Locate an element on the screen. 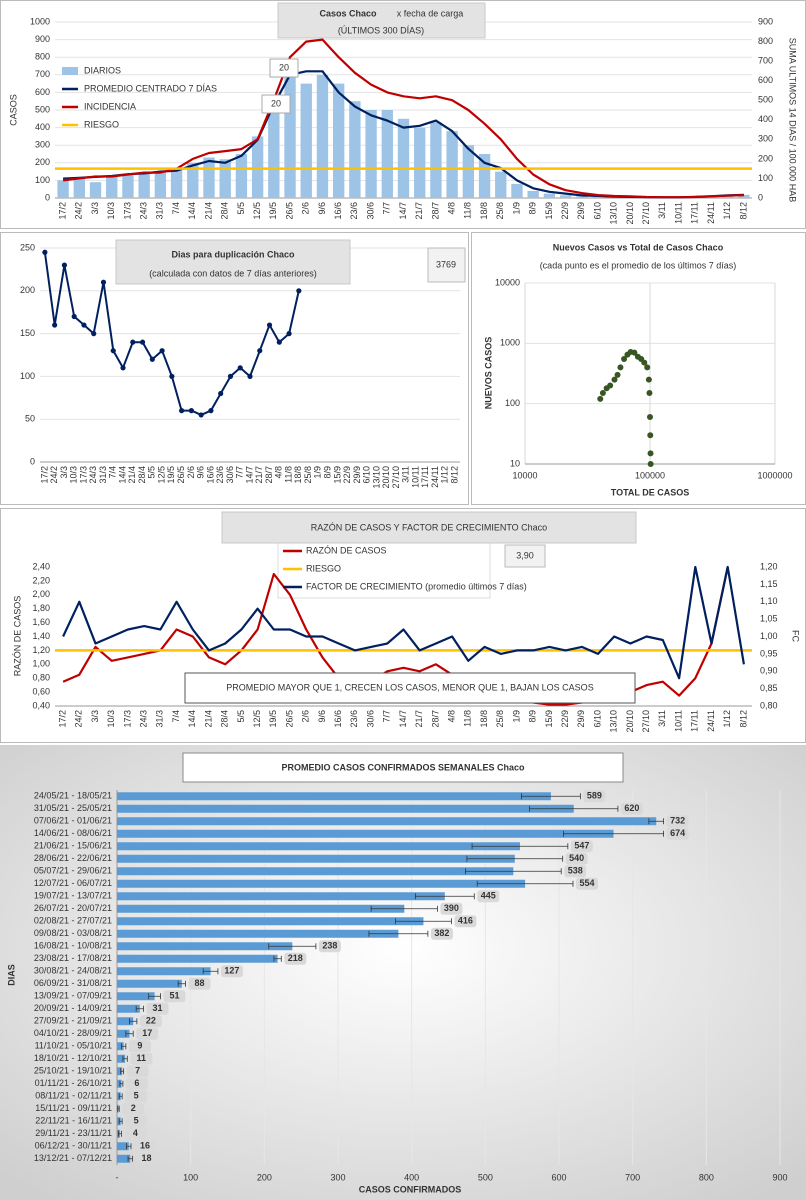  y-tick-label: 1,80 is located at coordinates (41, 608).